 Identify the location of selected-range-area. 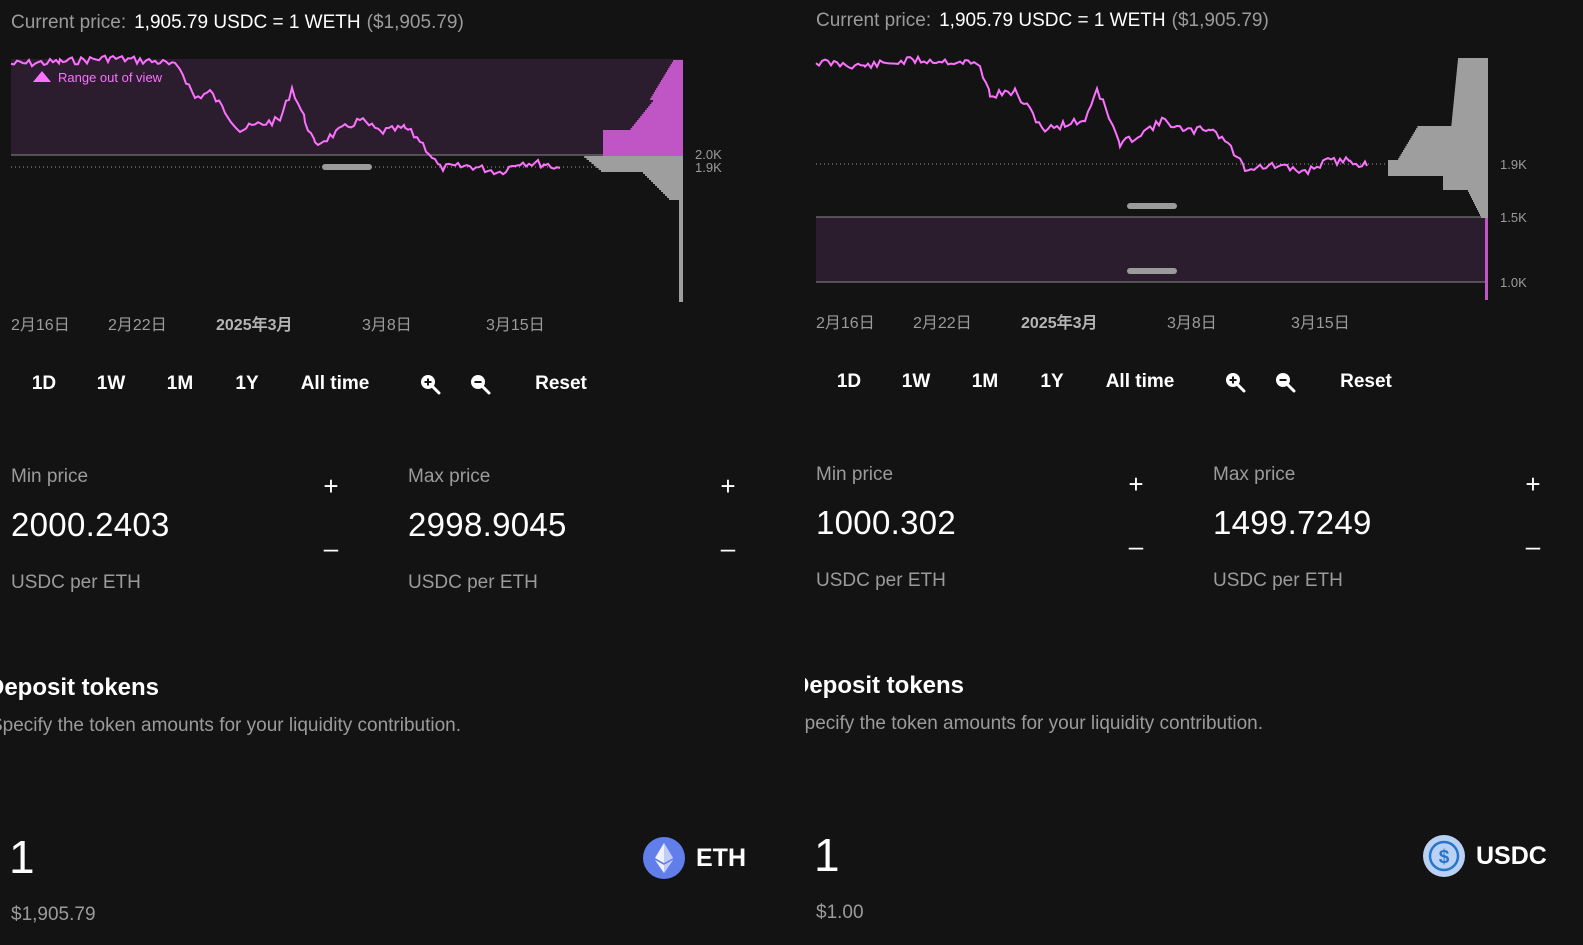
(347, 107).